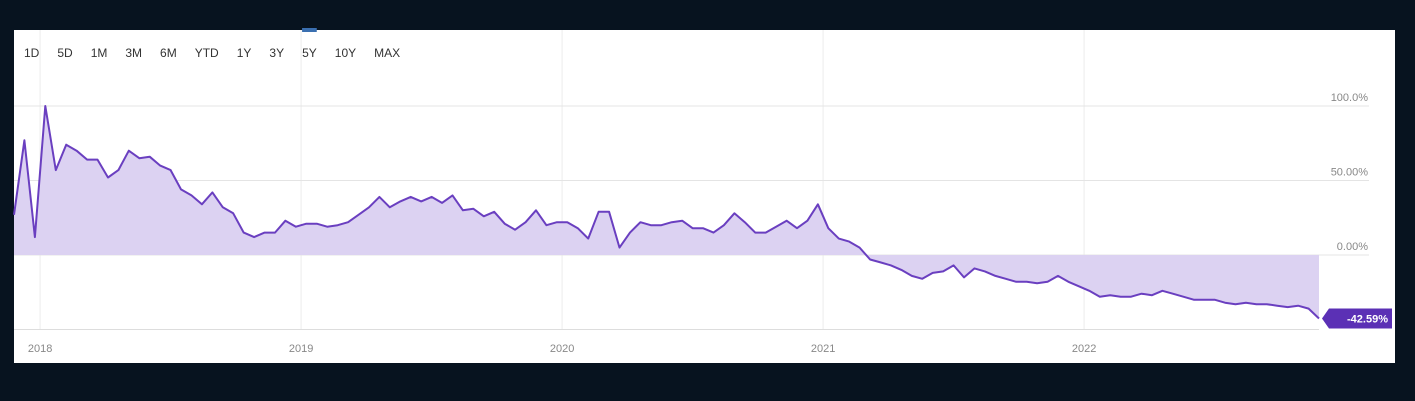  I want to click on range-button: 1D, so click(32, 53).